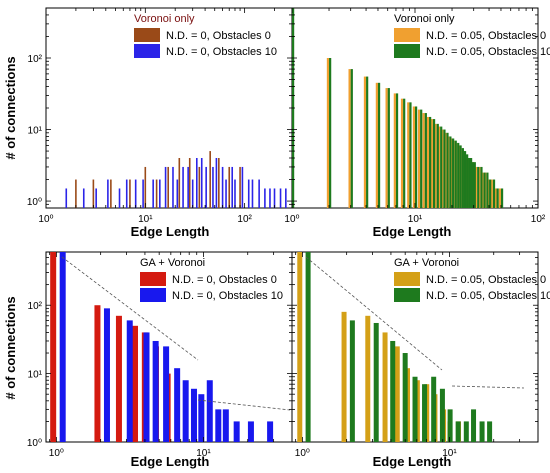 The image size is (550, 473). I want to click on plateau-line-bottom-right, so click(488, 387).